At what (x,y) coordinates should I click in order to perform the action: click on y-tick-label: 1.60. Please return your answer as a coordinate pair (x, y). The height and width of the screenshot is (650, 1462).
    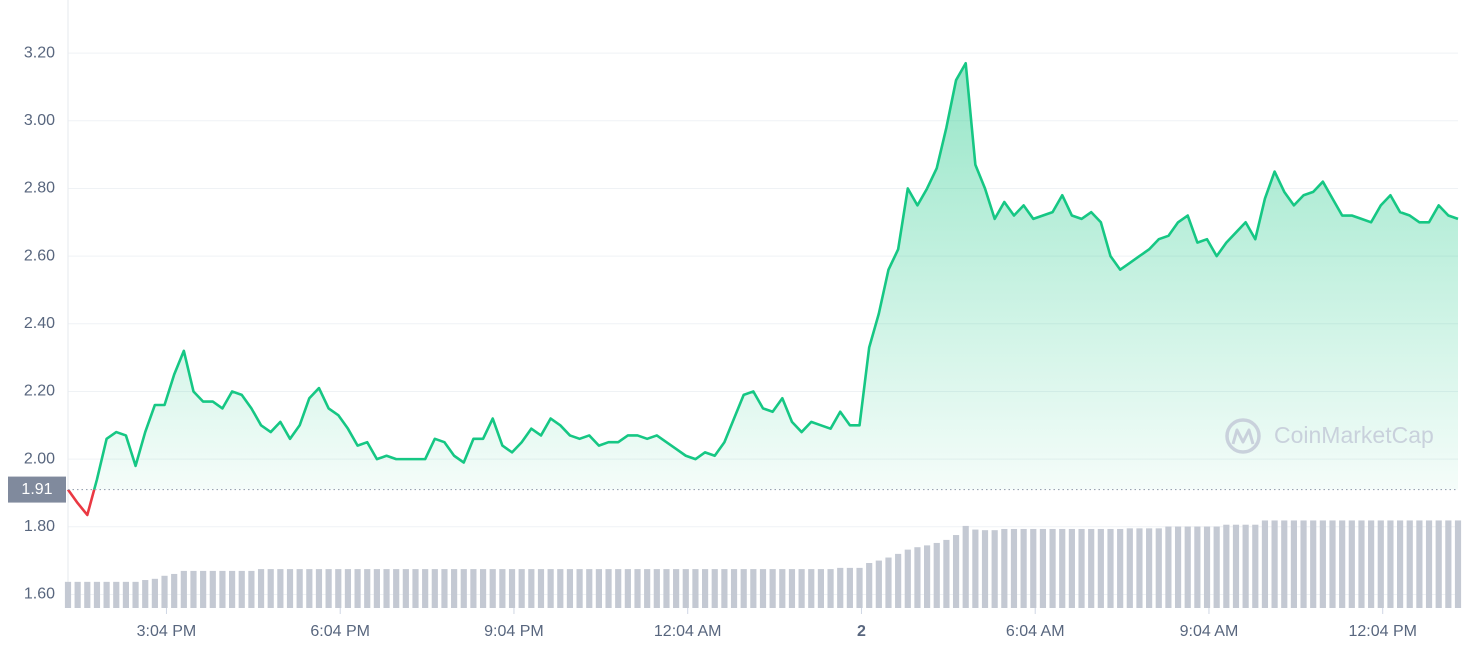
    Looking at the image, I should click on (39, 594).